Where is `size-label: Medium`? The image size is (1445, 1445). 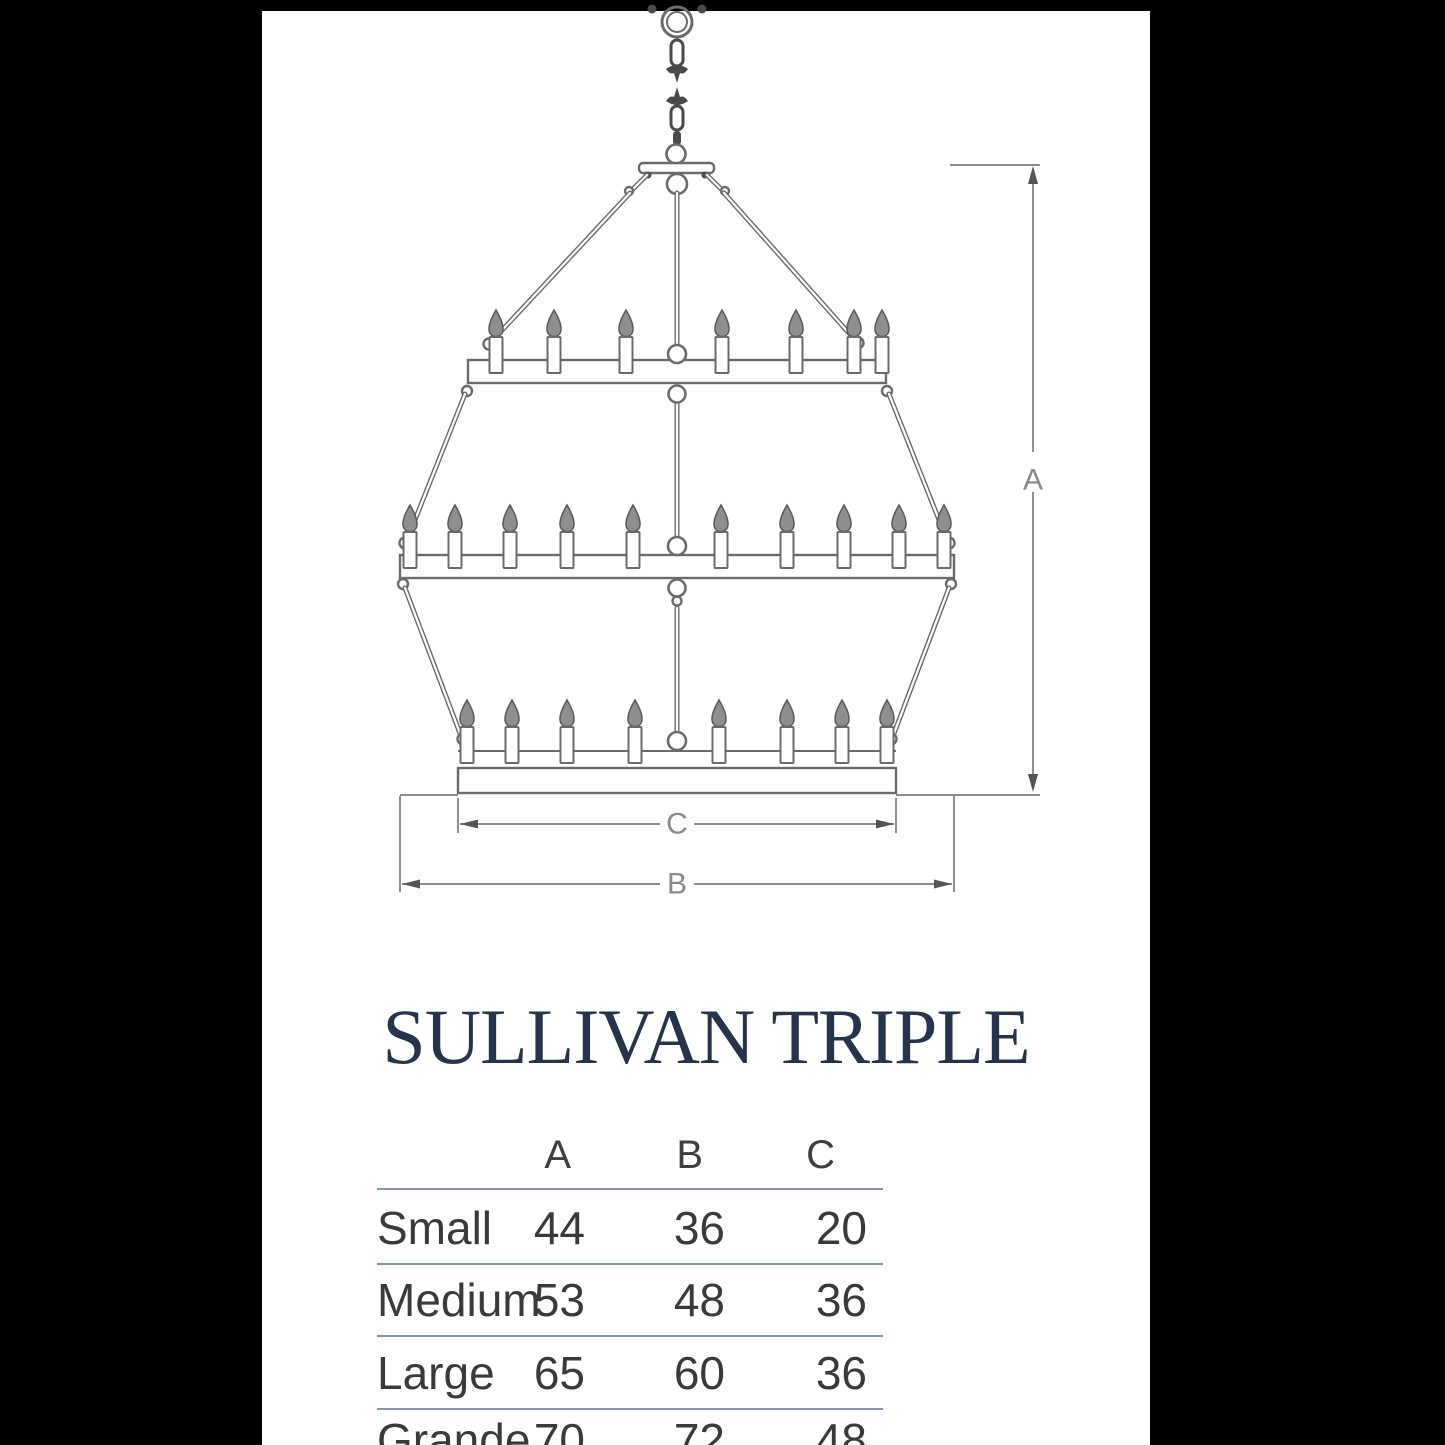
size-label: Medium is located at coordinates (459, 1300).